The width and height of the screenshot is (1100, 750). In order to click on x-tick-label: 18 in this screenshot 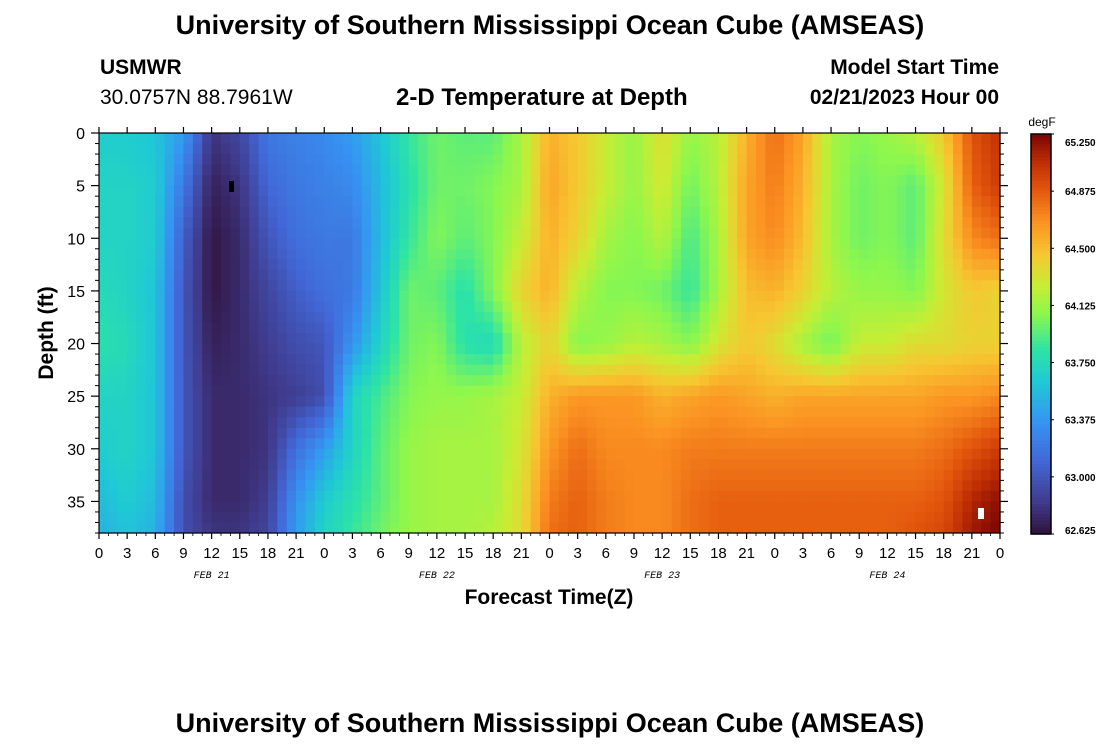, I will do `click(943, 553)`.